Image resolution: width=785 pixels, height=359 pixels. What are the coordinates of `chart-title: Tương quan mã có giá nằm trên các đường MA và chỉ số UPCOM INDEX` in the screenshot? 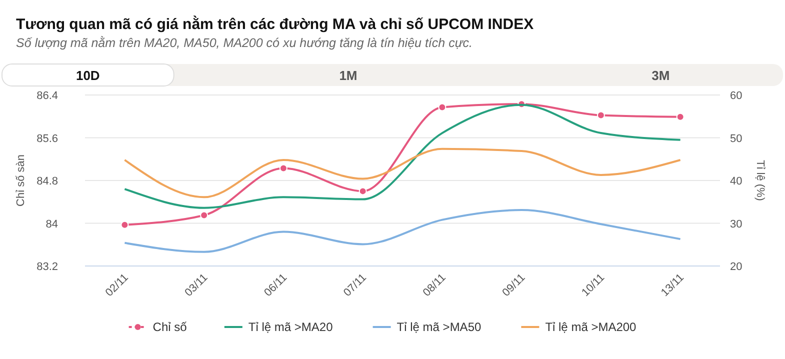 It's located at (275, 24).